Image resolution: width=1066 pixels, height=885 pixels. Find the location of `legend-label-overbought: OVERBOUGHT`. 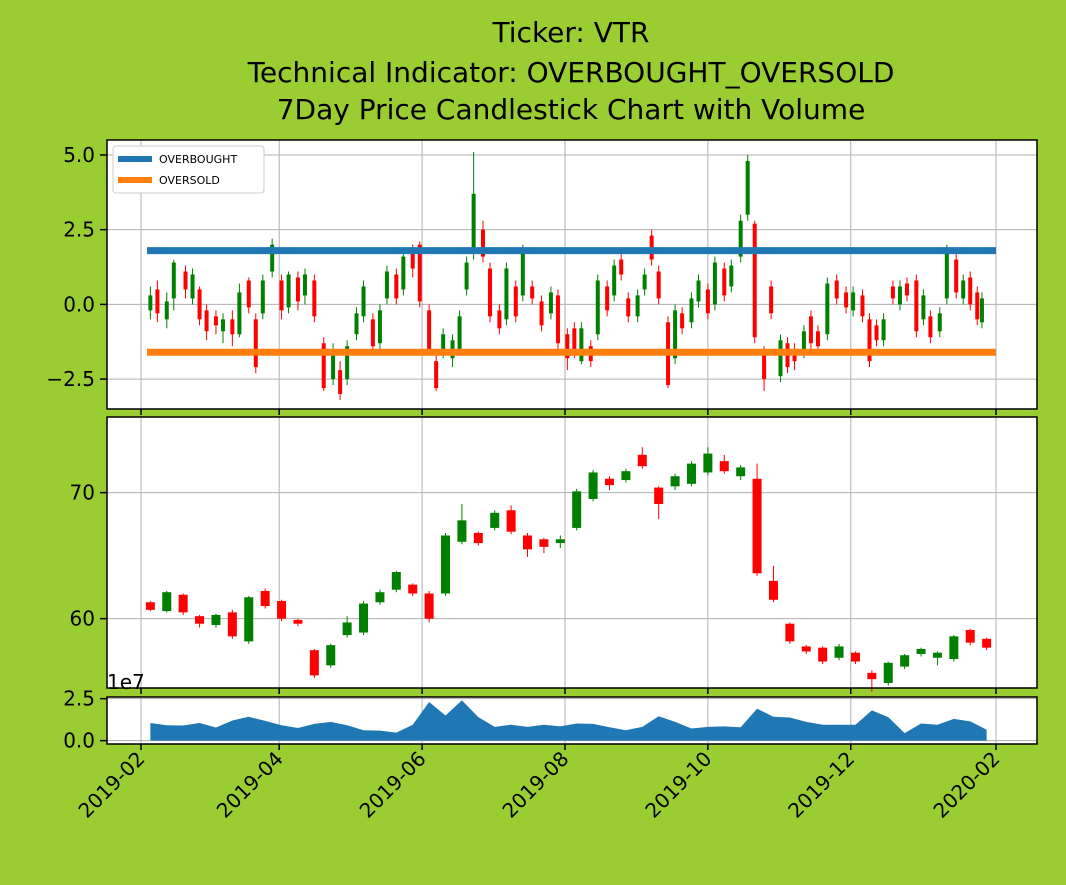

legend-label-overbought: OVERBOUGHT is located at coordinates (198, 159).